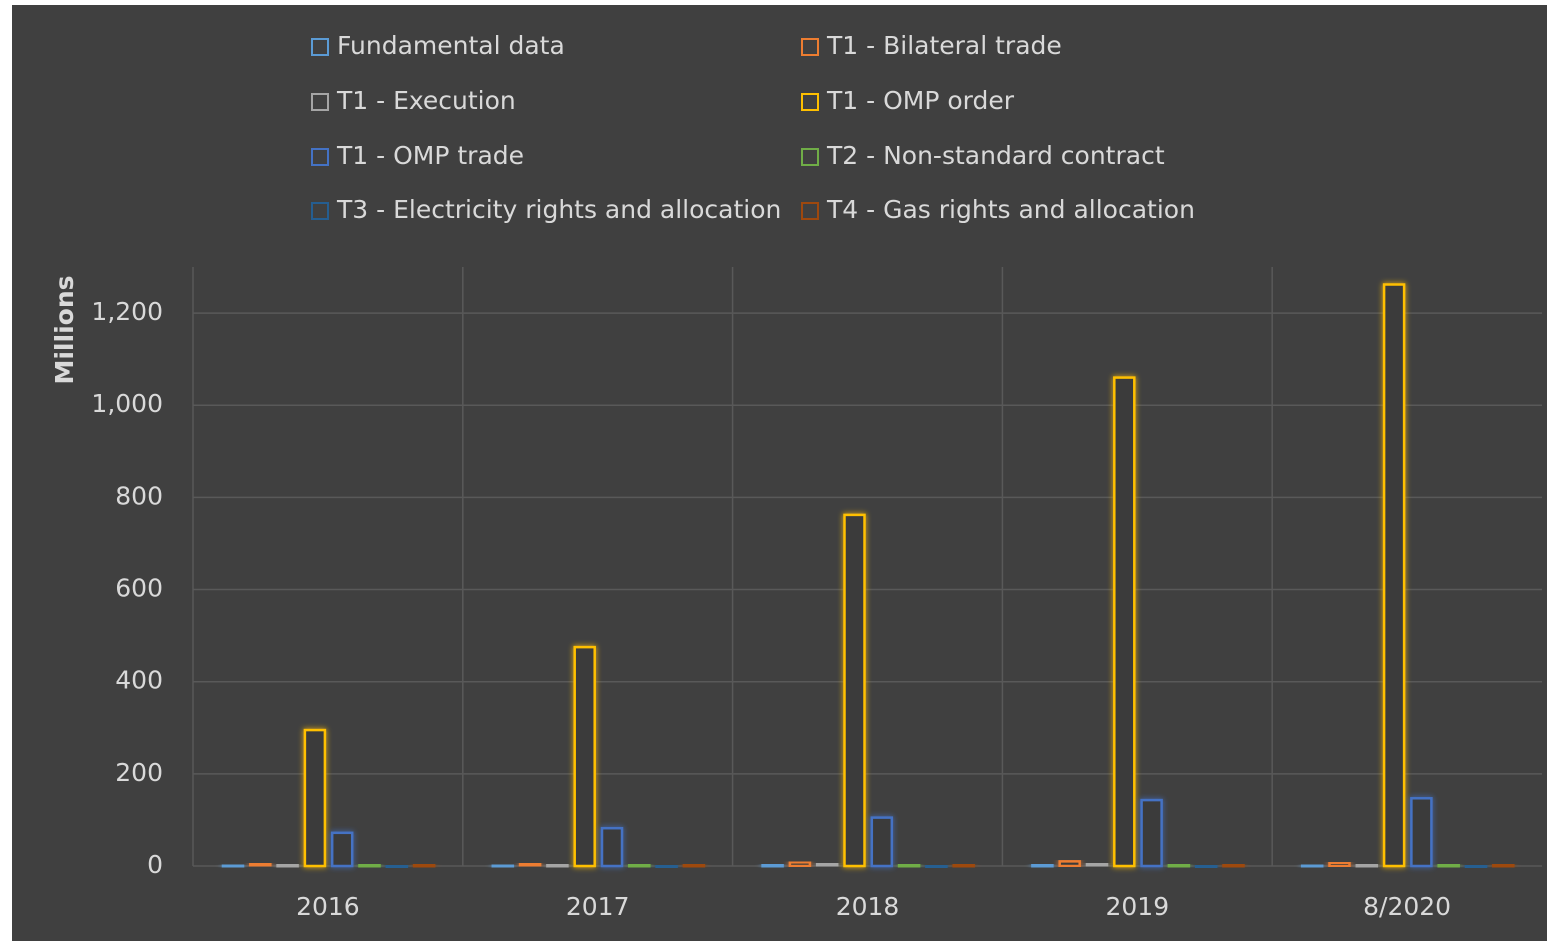  What do you see at coordinates (1137, 906) in the screenshot?
I see `x-tick-label: 2019` at bounding box center [1137, 906].